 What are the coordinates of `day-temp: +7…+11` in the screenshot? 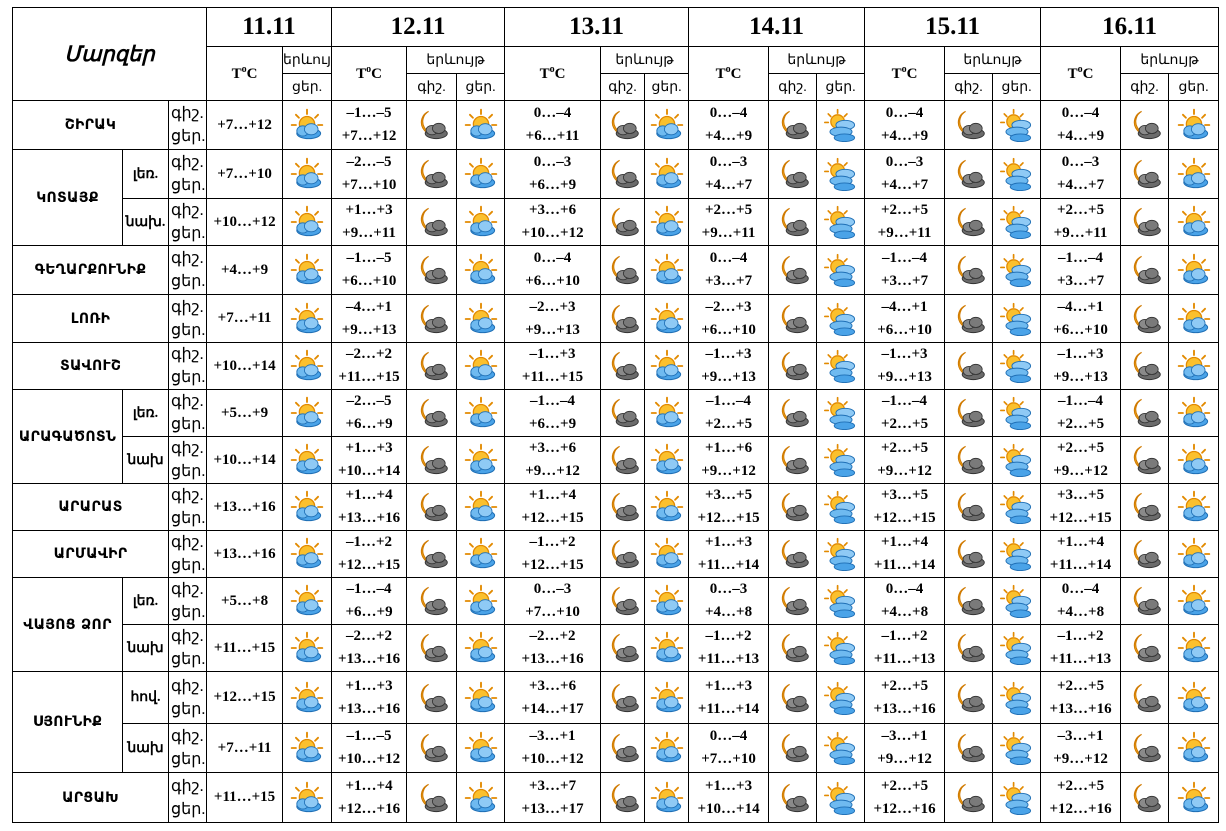 It's located at (244, 747).